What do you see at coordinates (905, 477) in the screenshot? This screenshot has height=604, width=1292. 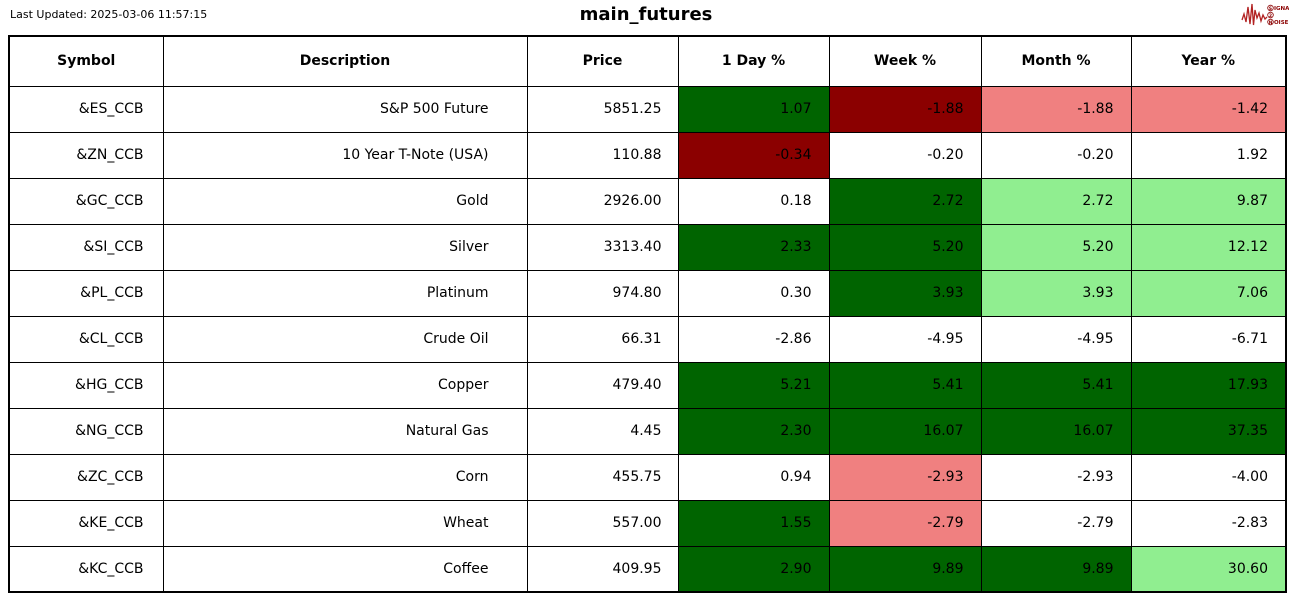 I see `week-pct-cell: -2.93` at bounding box center [905, 477].